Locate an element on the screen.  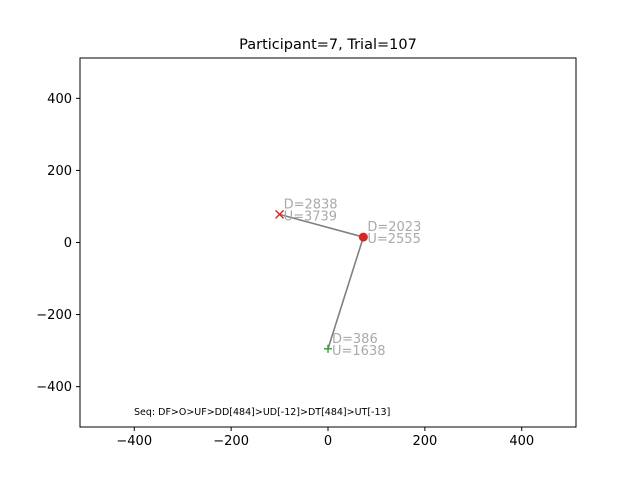
x-tick-label: 0 is located at coordinates (328, 441).